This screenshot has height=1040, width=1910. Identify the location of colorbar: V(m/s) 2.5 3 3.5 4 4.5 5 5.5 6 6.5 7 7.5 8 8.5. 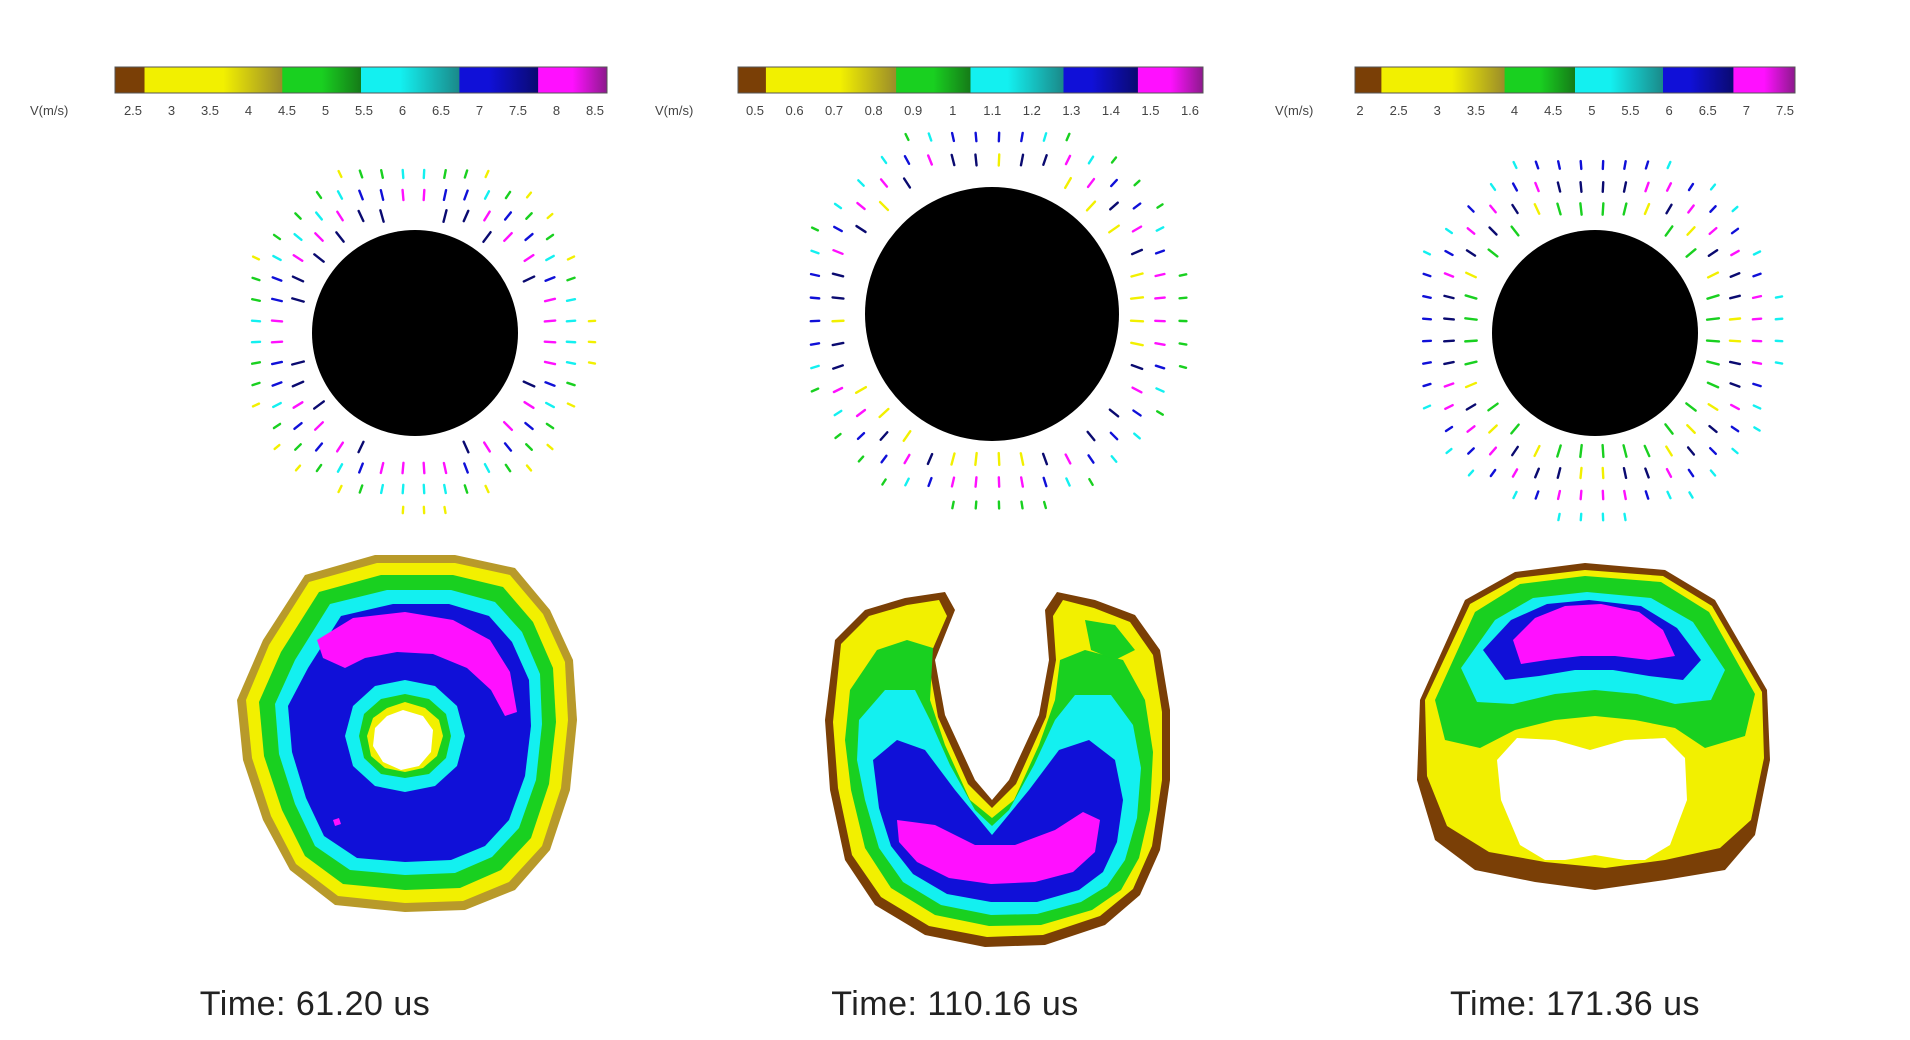
(319, 92).